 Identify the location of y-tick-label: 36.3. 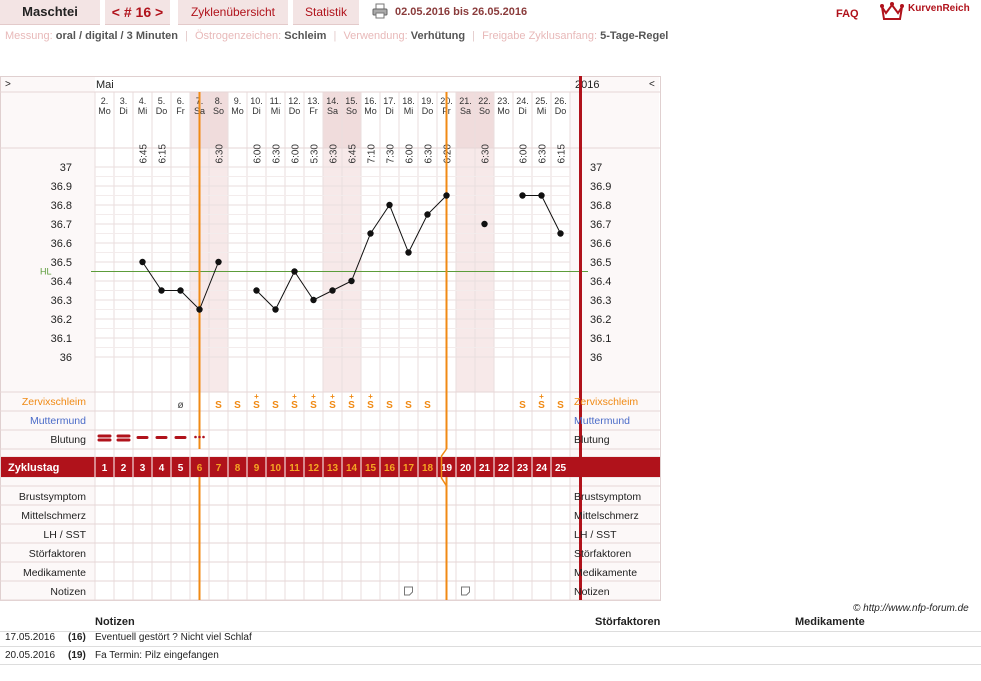
(61, 301).